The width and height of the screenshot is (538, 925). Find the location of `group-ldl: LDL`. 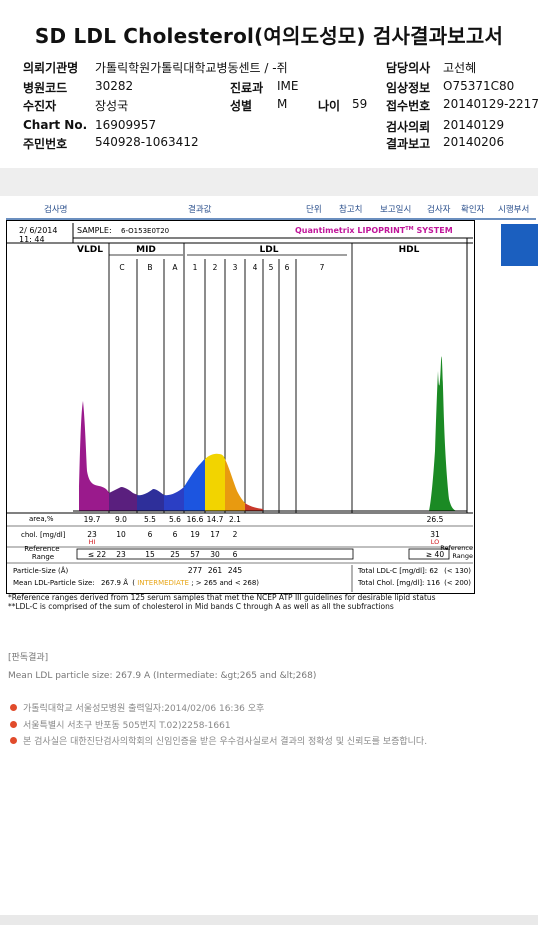

group-ldl: LDL is located at coordinates (269, 250).